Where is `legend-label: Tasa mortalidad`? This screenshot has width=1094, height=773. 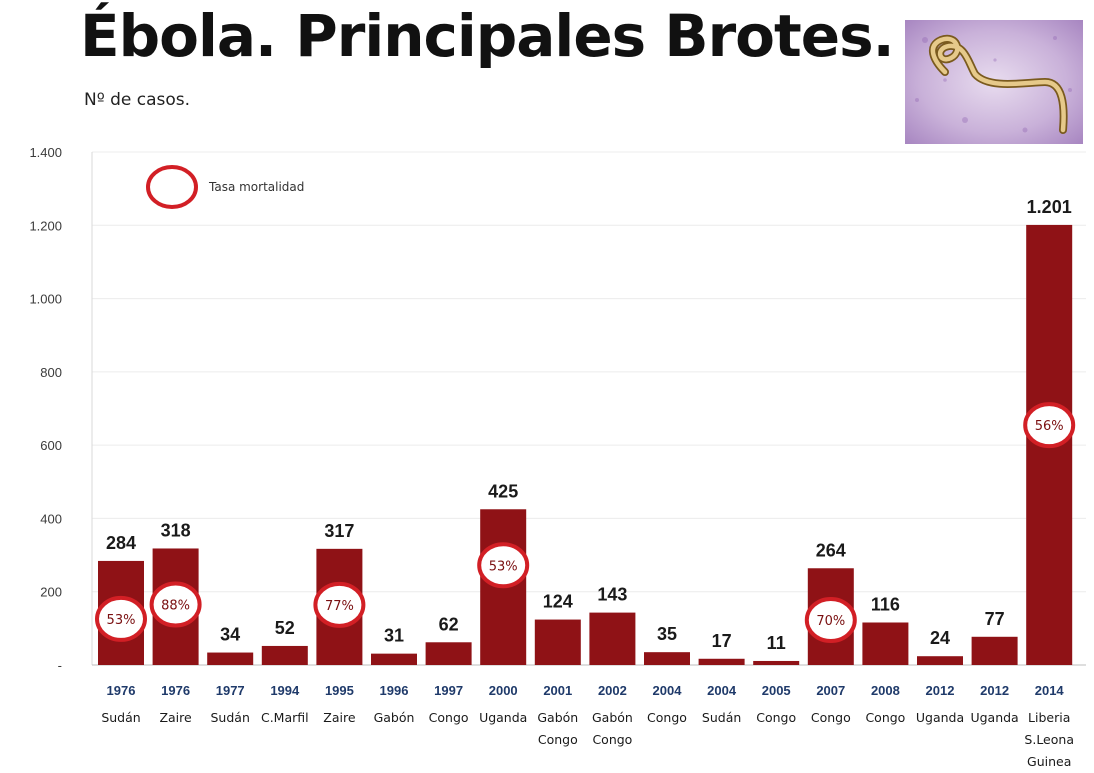 legend-label: Tasa mortalidad is located at coordinates (256, 187).